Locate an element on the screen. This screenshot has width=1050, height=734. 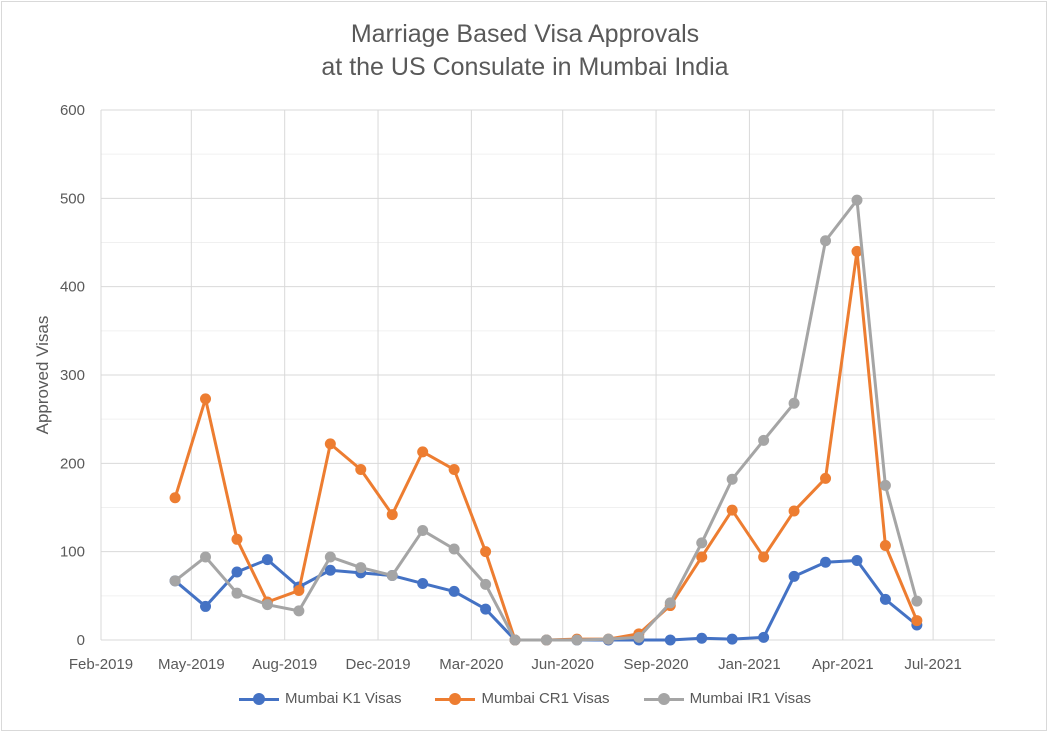
y-tick-label: 400 is located at coordinates (72, 287).